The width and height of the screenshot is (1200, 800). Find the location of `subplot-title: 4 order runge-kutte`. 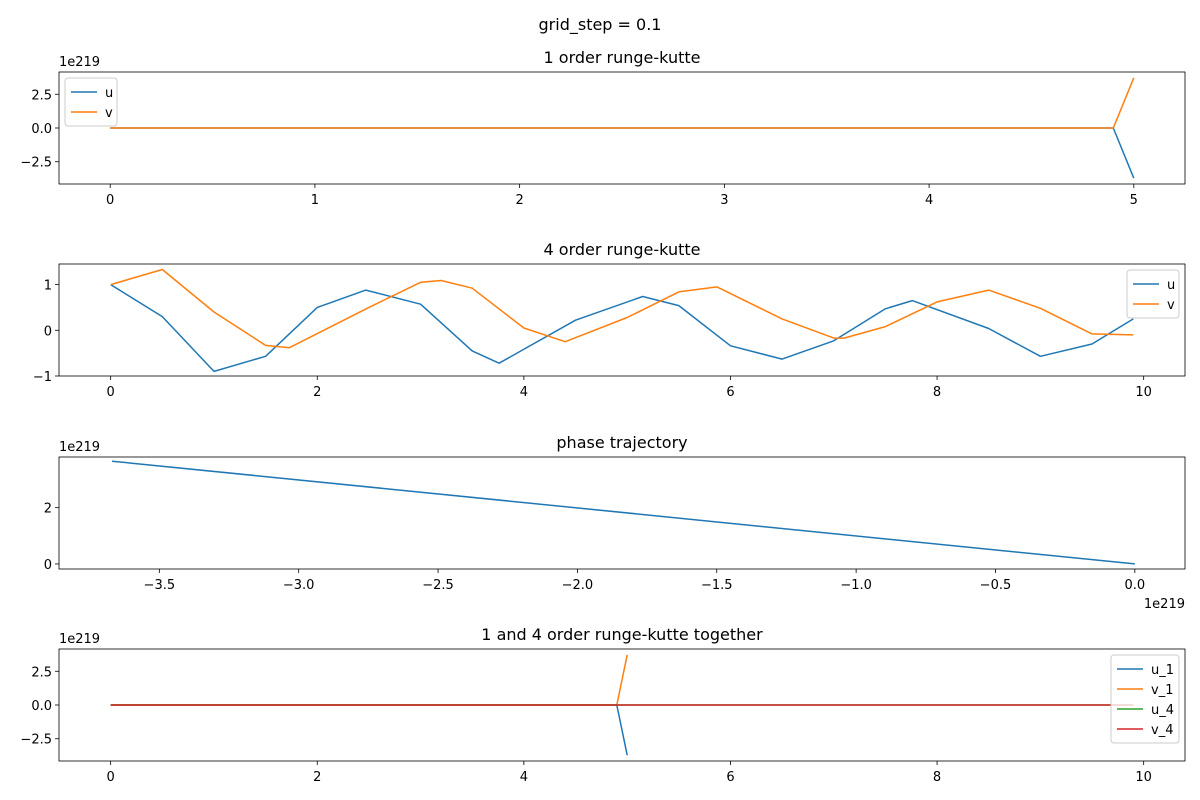

subplot-title: 4 order runge-kutte is located at coordinates (622, 249).